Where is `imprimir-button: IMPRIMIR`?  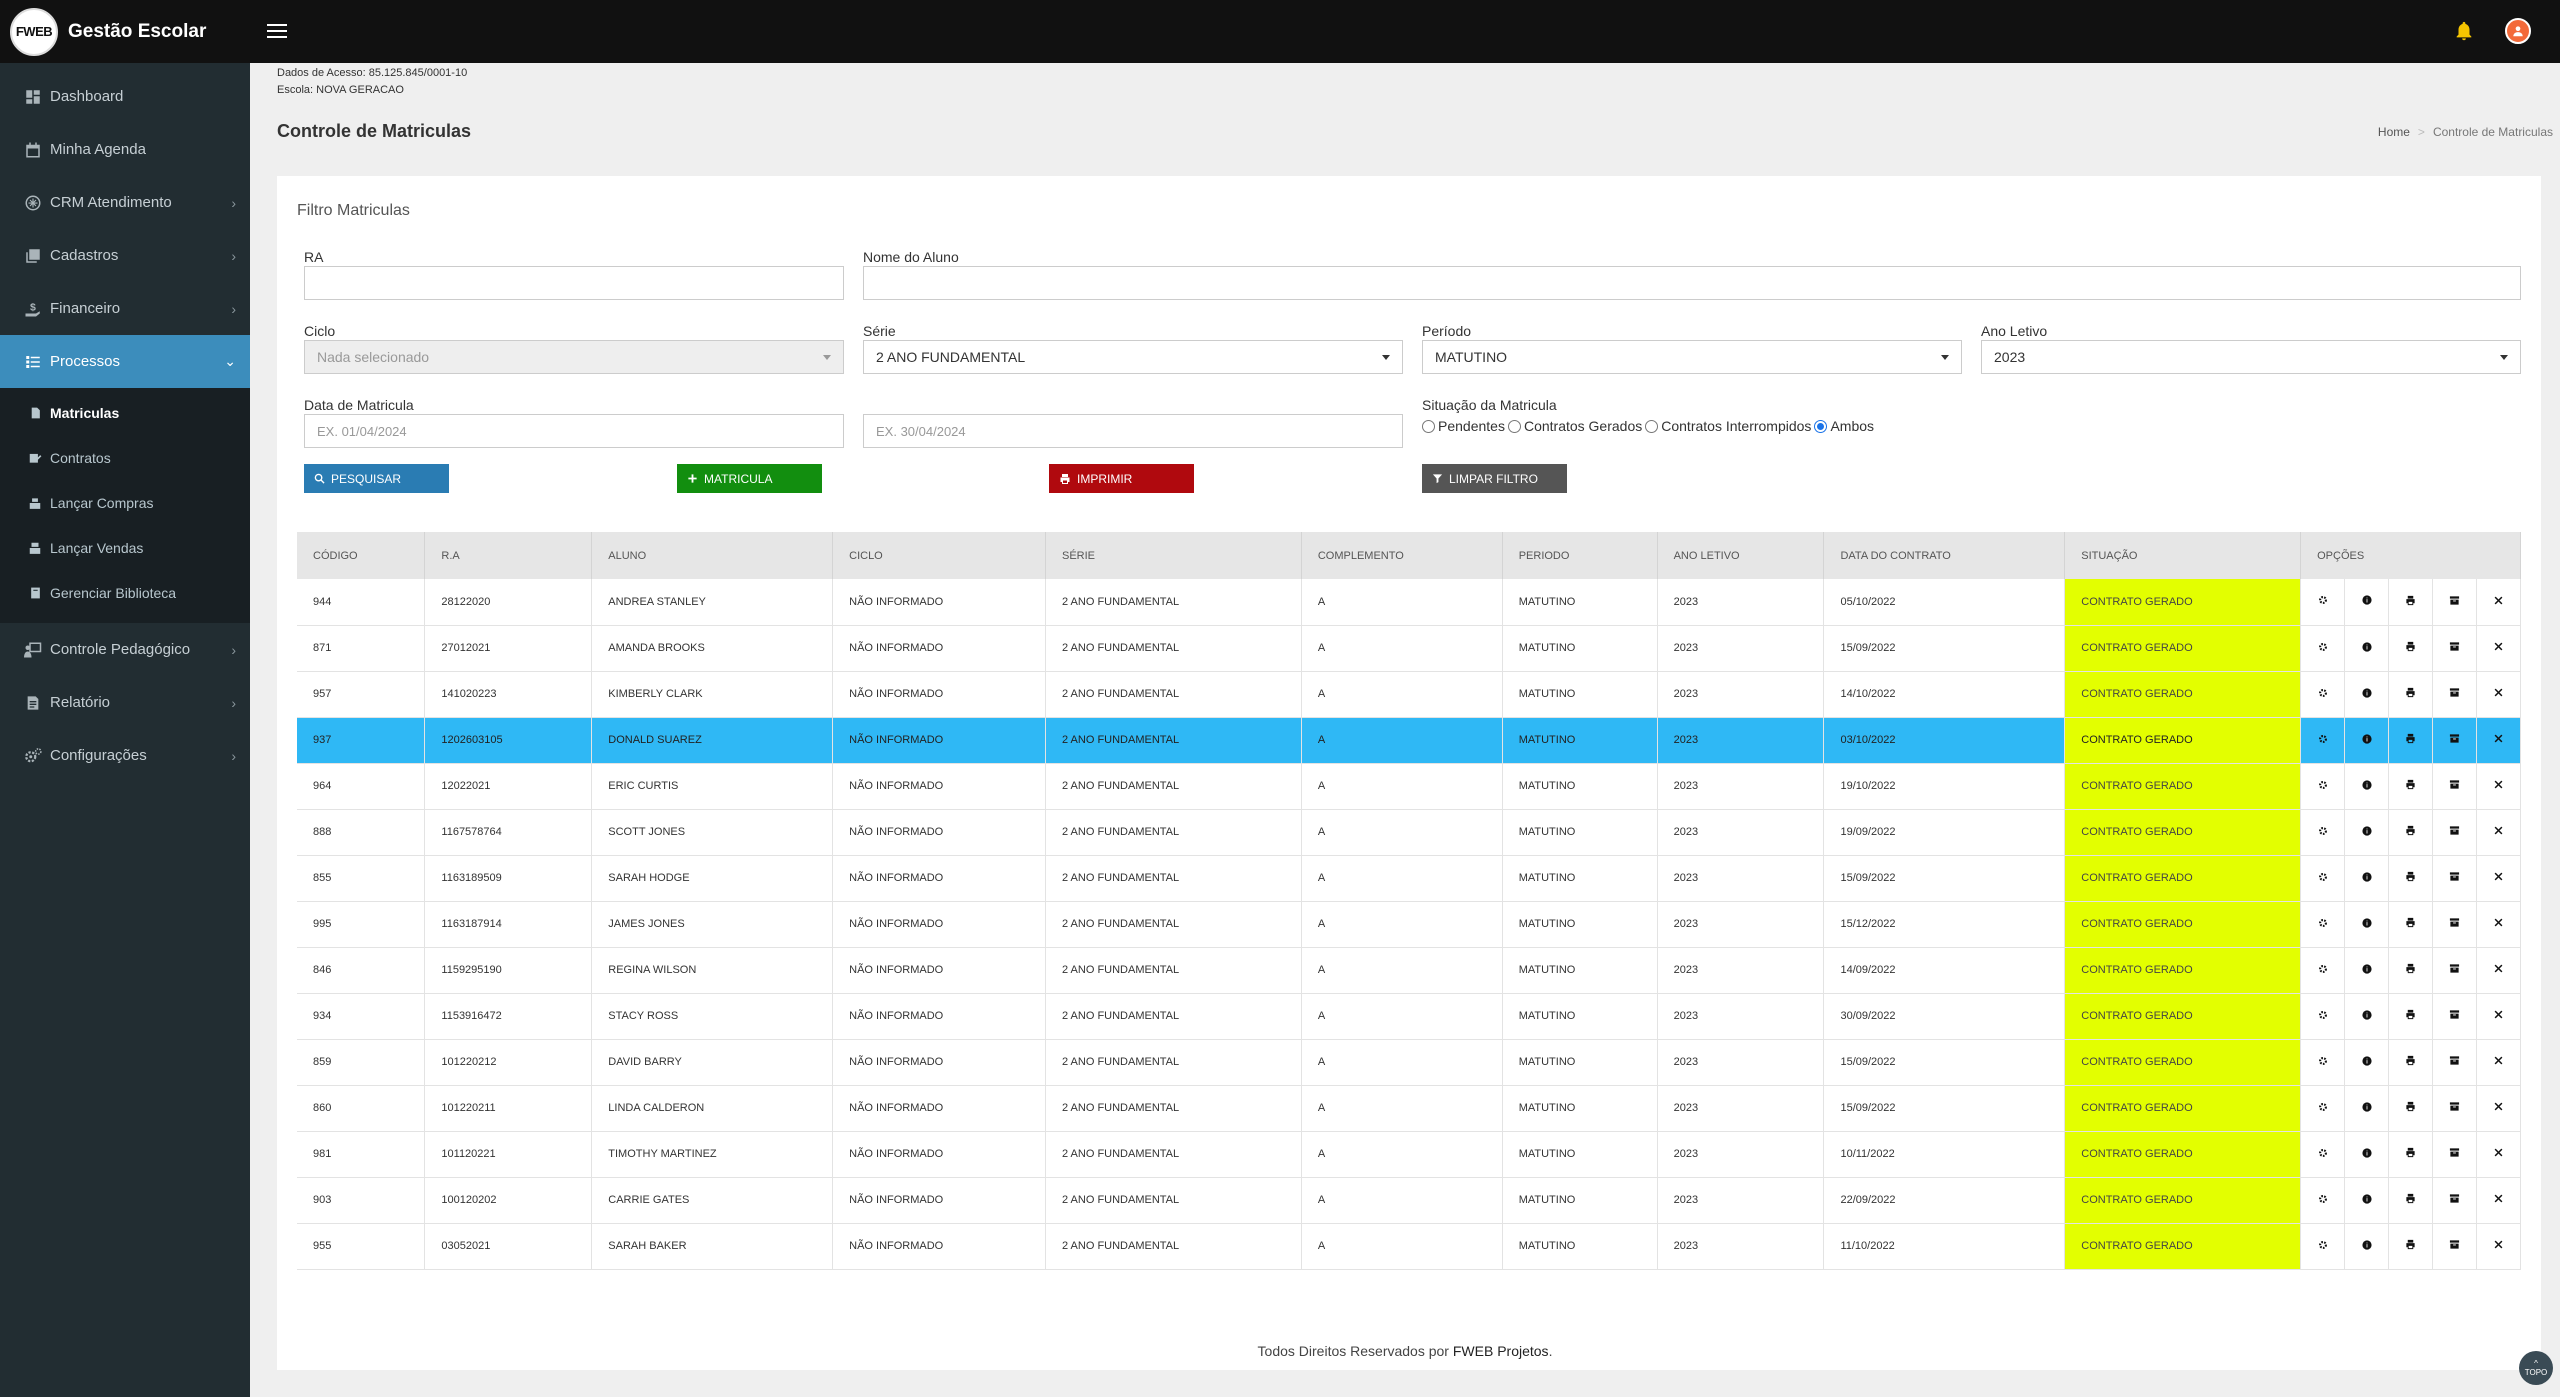
imprimir-button: IMPRIMIR is located at coordinates (1121, 478).